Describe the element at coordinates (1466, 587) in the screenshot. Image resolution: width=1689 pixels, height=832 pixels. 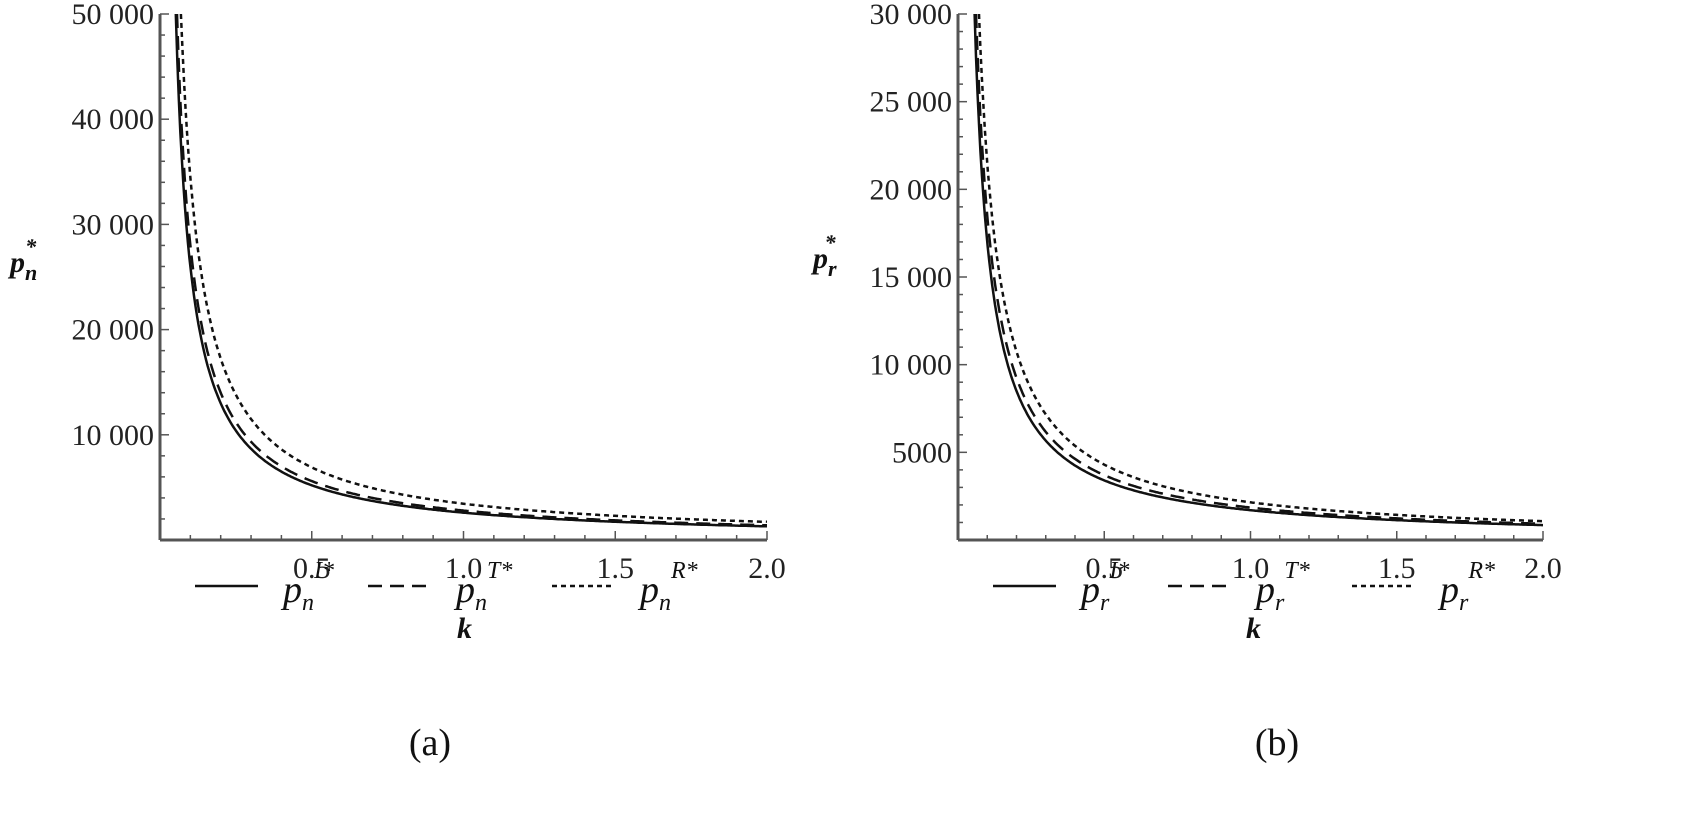
I see `legend-label: prR*` at that location.